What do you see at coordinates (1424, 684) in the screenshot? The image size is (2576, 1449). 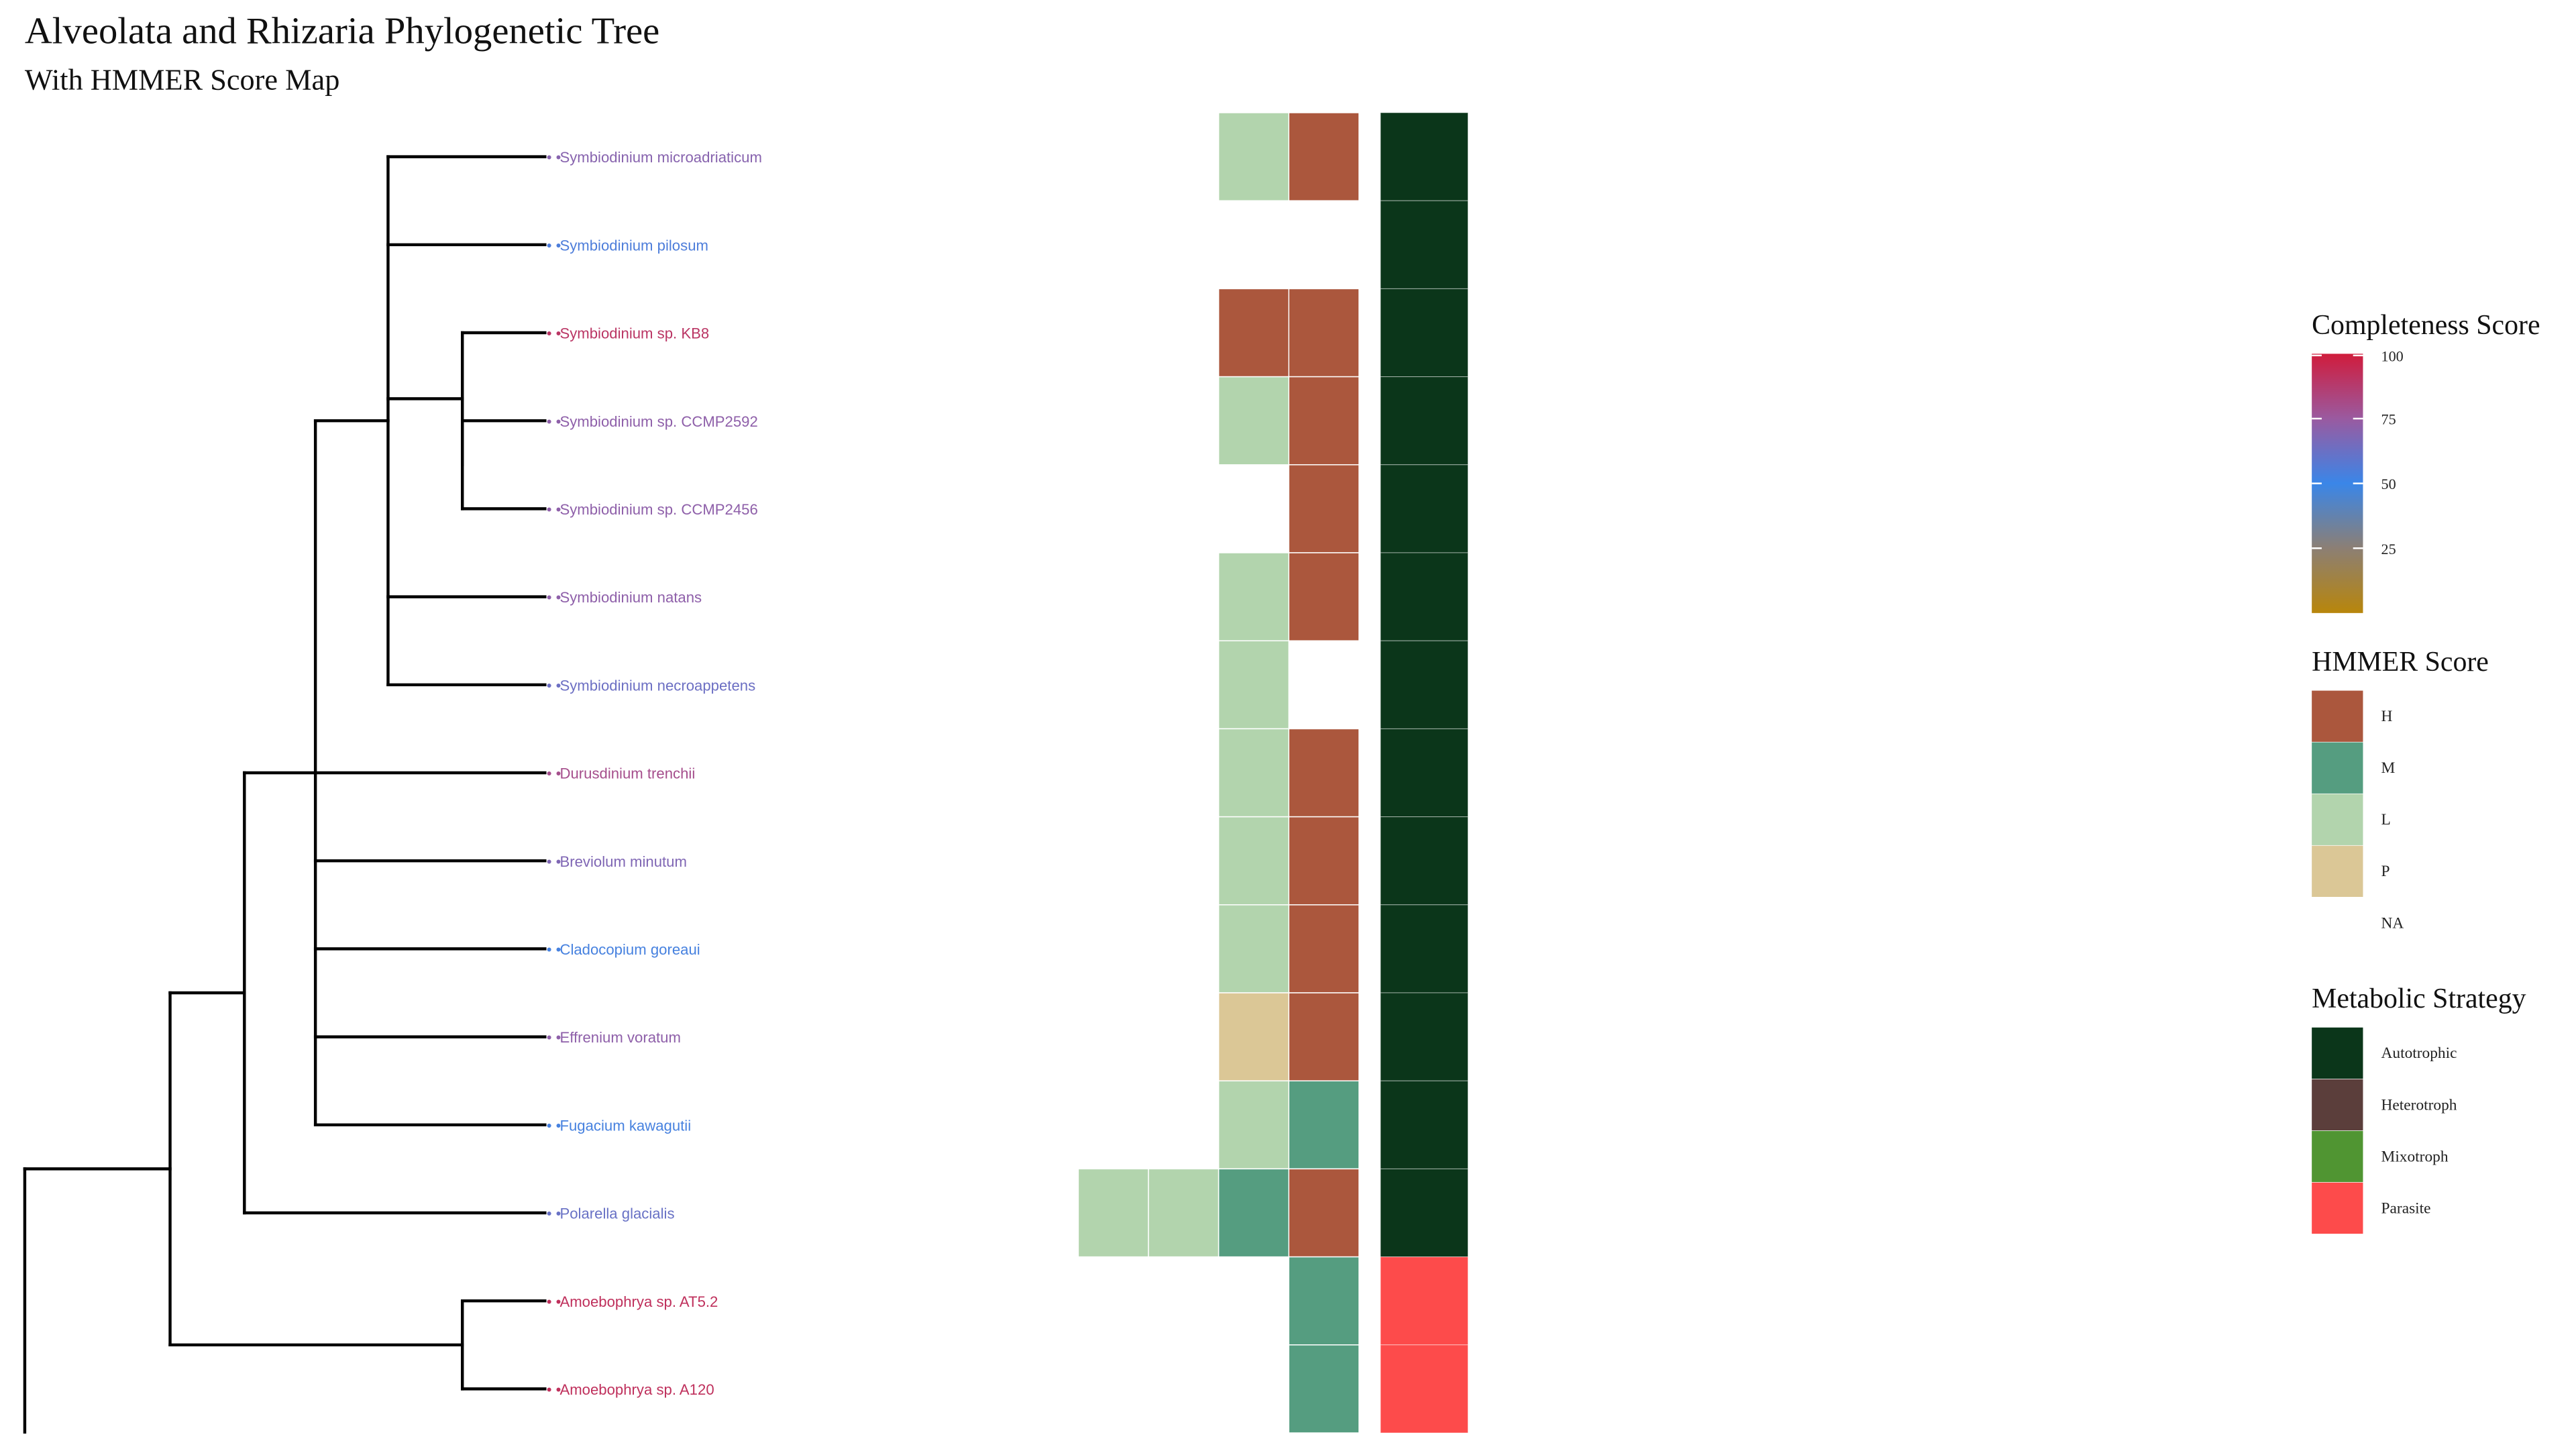 I see `strategy-cell-symbiodinium-necroappetens` at bounding box center [1424, 684].